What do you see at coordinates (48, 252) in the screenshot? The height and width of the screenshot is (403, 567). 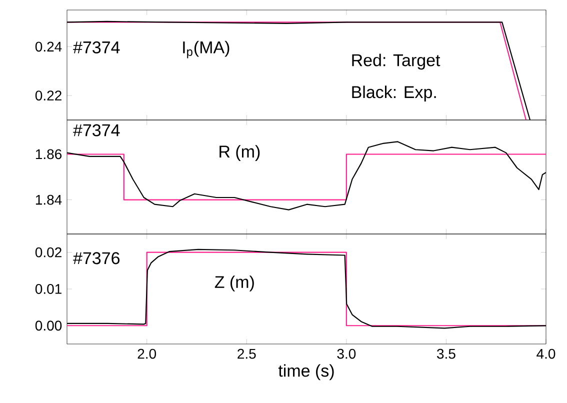 I see `y-tick-label: 0.02` at bounding box center [48, 252].